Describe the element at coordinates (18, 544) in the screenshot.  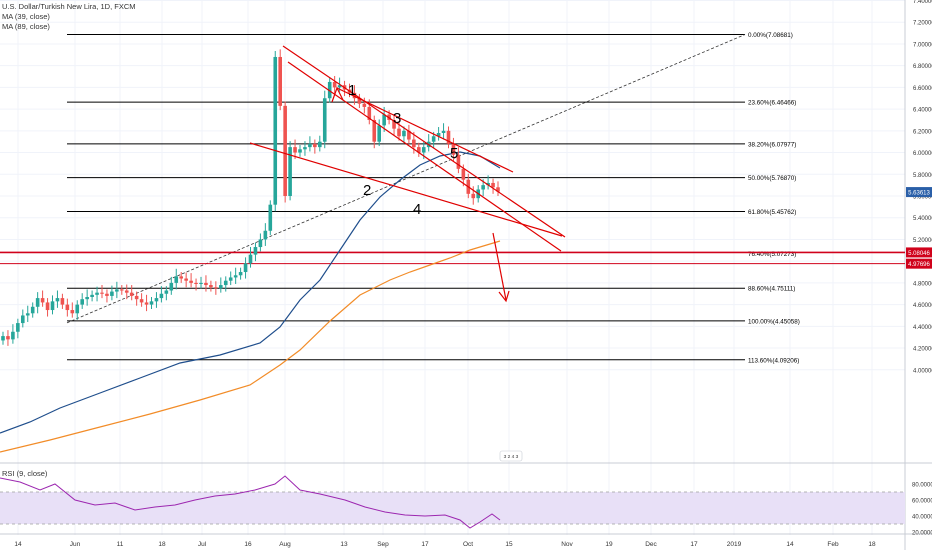
I see `time-tick-label: 14` at that location.